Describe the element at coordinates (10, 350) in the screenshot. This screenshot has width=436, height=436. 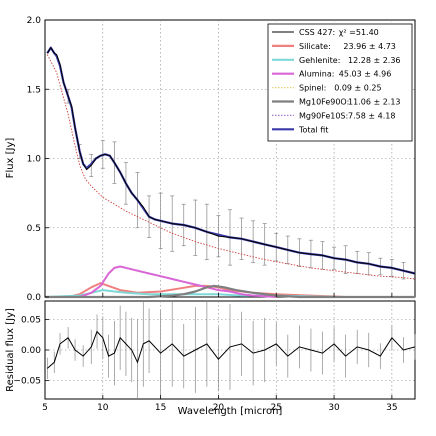
I see `residual-ylabel: Residual flux [Jy]` at that location.